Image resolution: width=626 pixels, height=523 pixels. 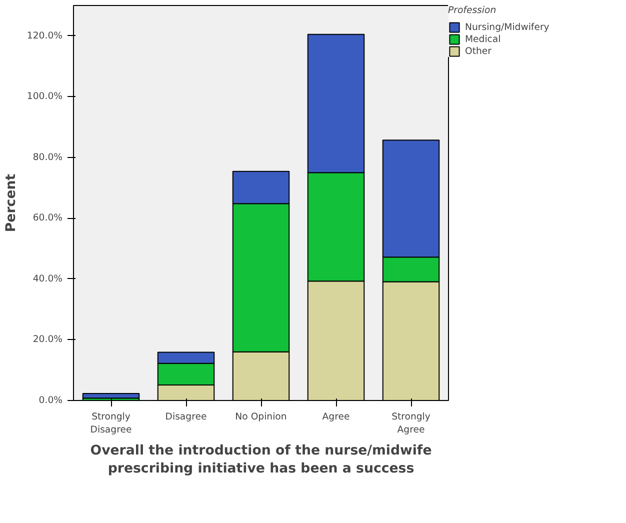 What do you see at coordinates (473, 10) in the screenshot?
I see `legend-title: Profession` at bounding box center [473, 10].